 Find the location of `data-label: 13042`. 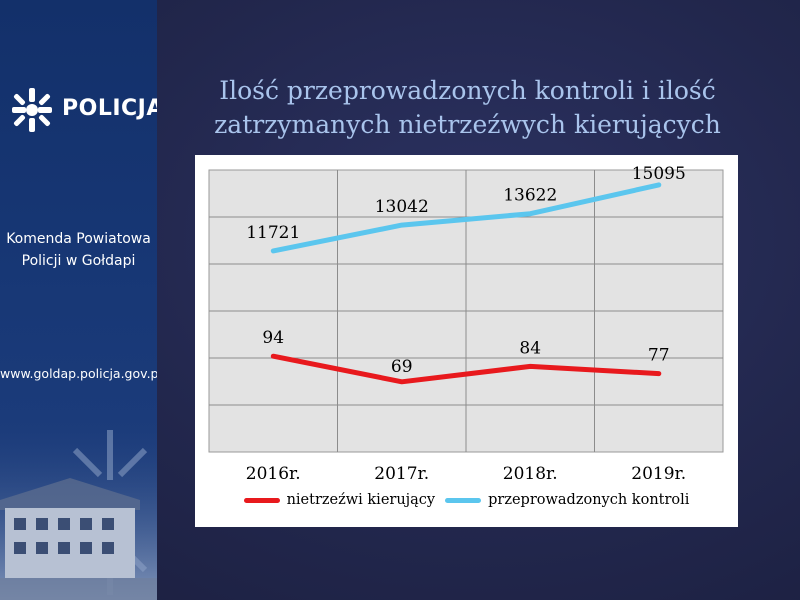

data-label: 13042 is located at coordinates (402, 207).